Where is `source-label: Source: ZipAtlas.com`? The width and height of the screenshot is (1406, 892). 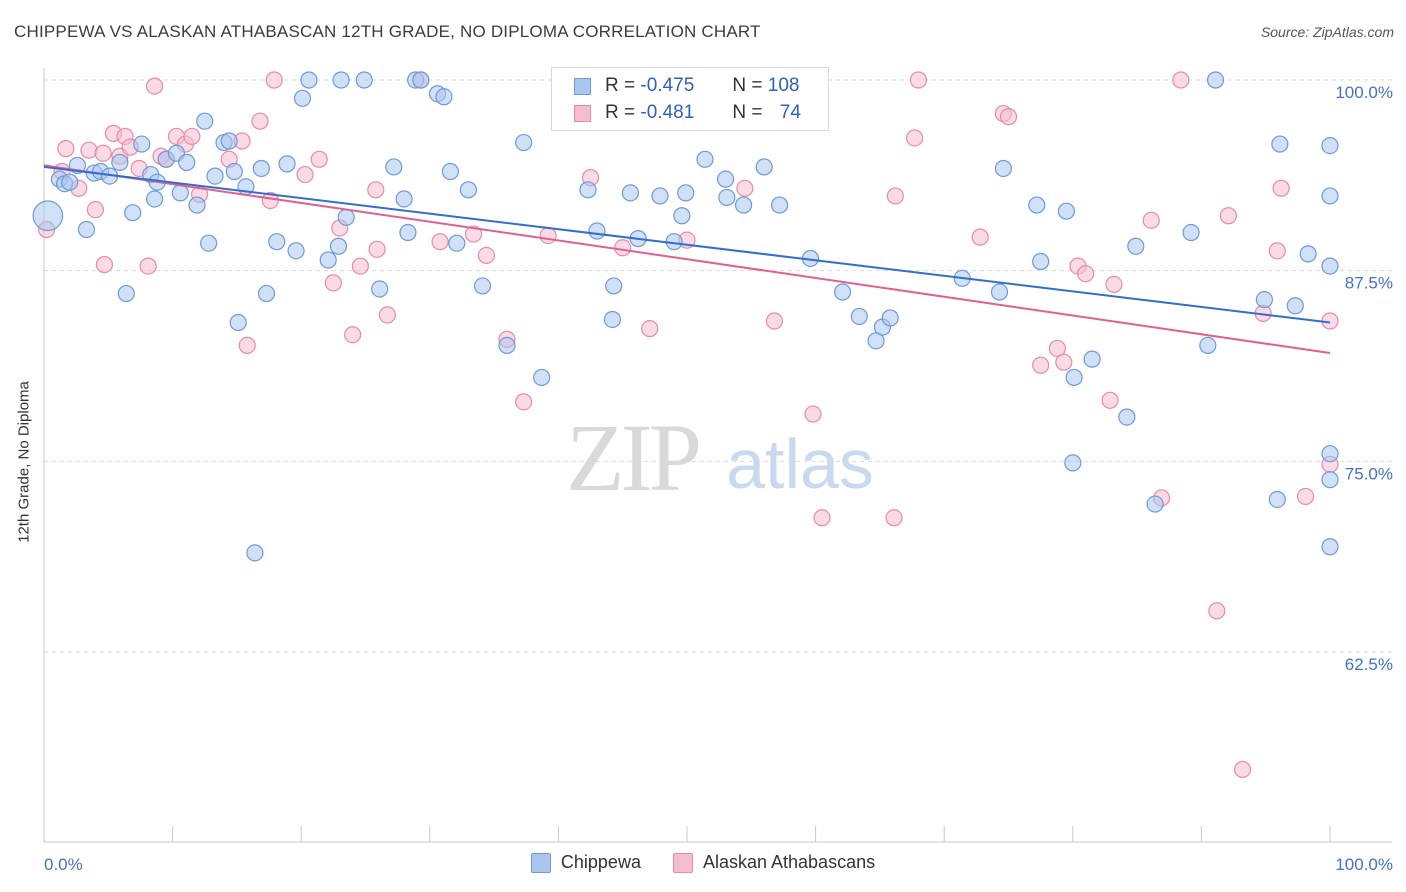
source-label: Source: ZipAtlas.com is located at coordinates (1327, 32).